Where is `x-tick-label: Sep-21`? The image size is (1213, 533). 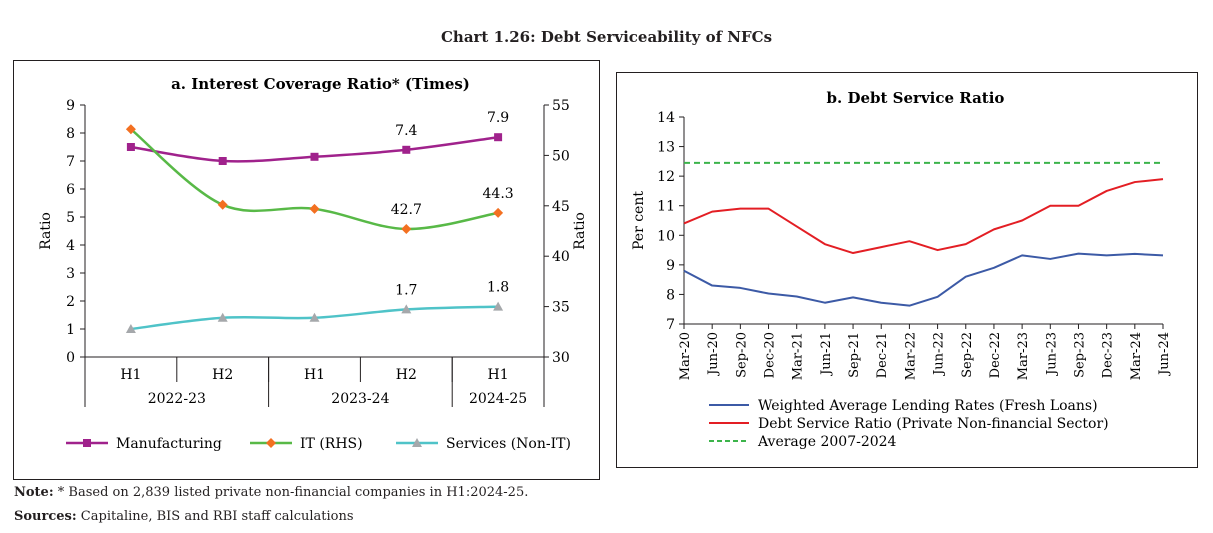 x-tick-label: Sep-21 is located at coordinates (854, 355).